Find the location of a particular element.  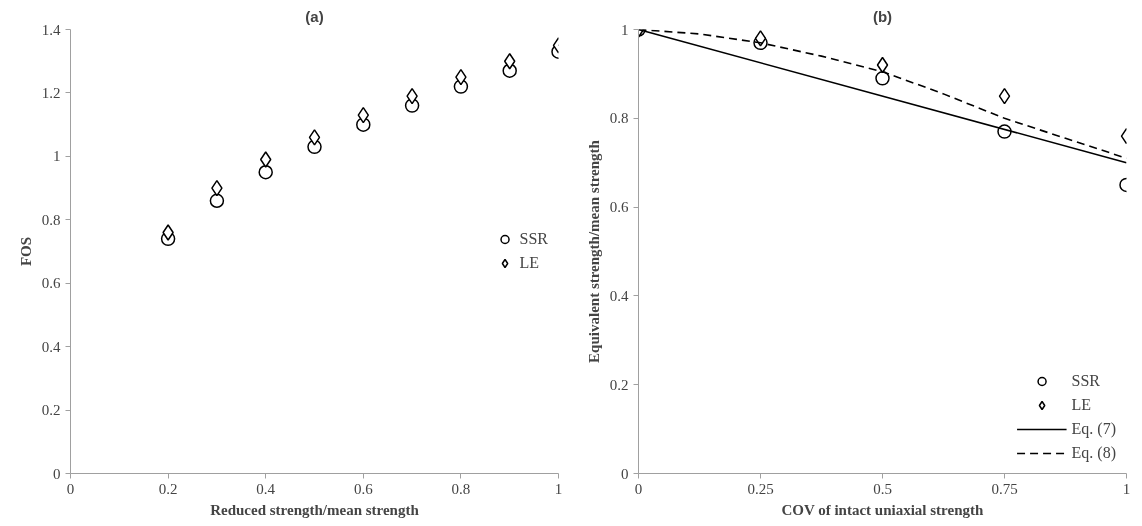

x-tick-label: 0.2 is located at coordinates (168, 488).